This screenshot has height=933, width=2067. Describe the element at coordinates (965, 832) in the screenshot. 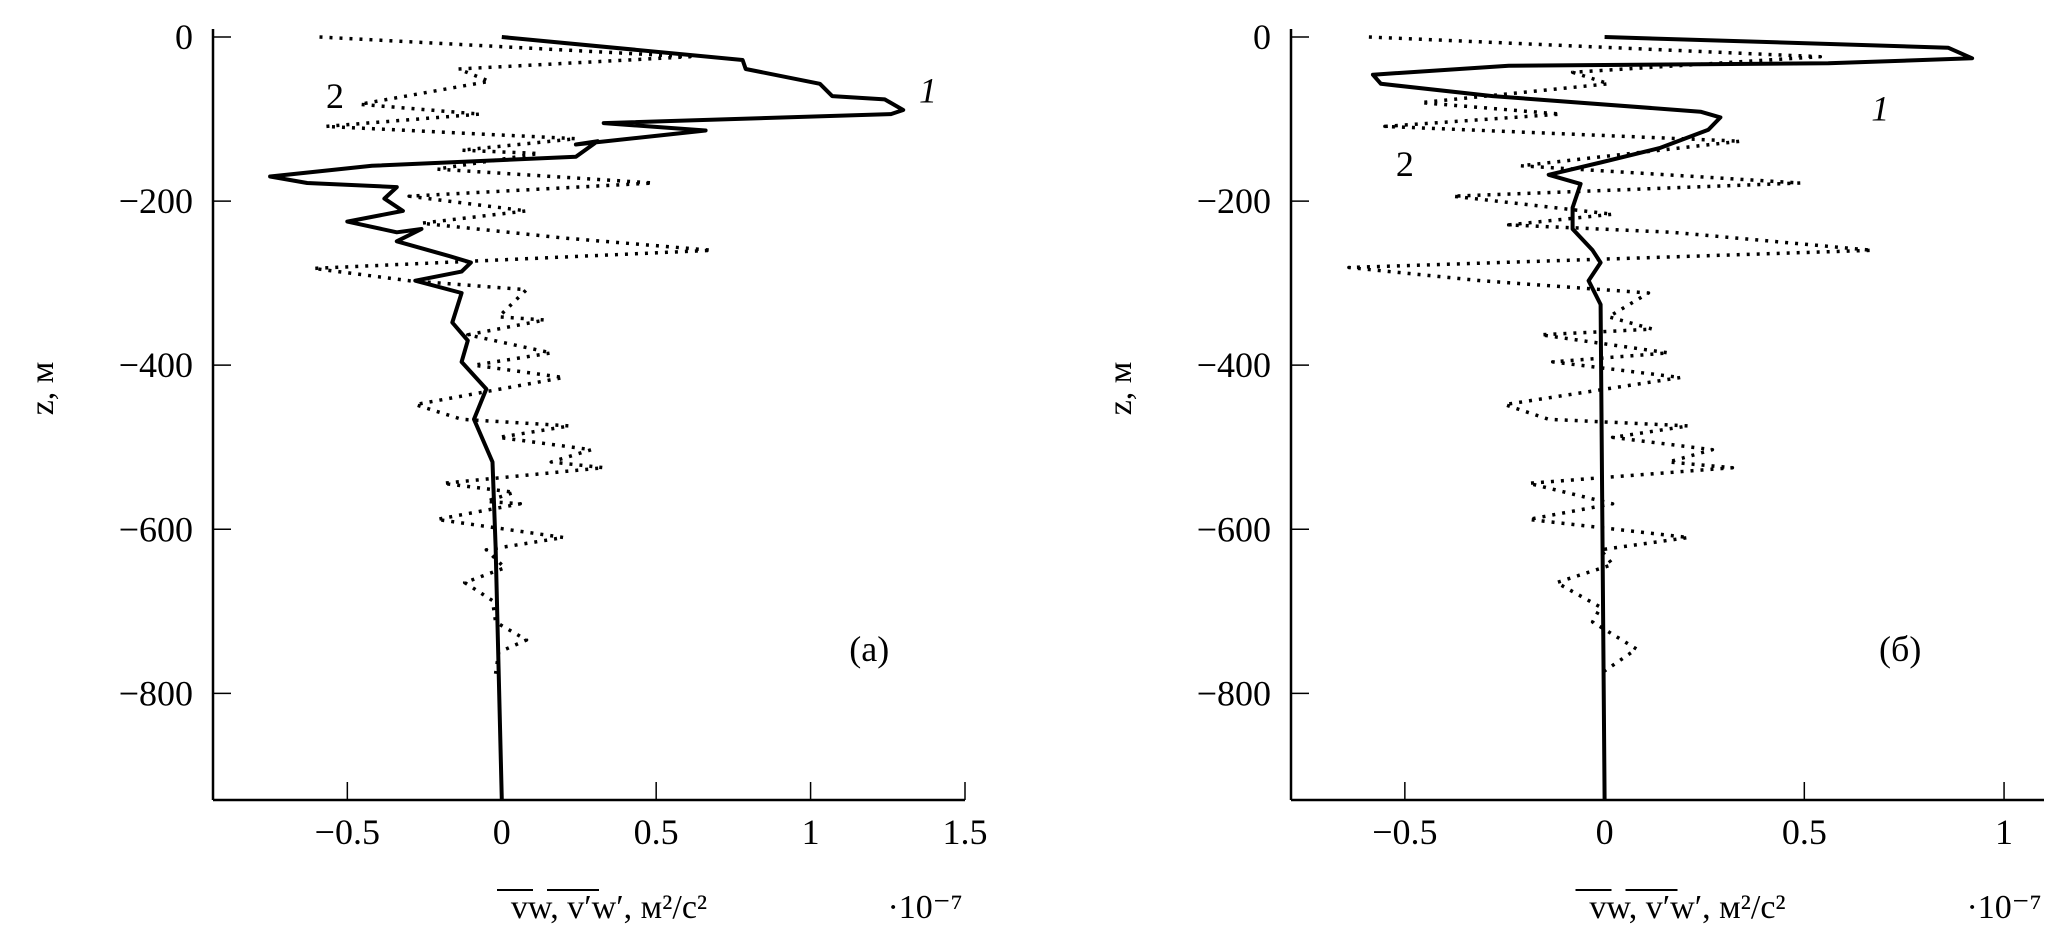

I see `x-tick-label: 1.5` at that location.